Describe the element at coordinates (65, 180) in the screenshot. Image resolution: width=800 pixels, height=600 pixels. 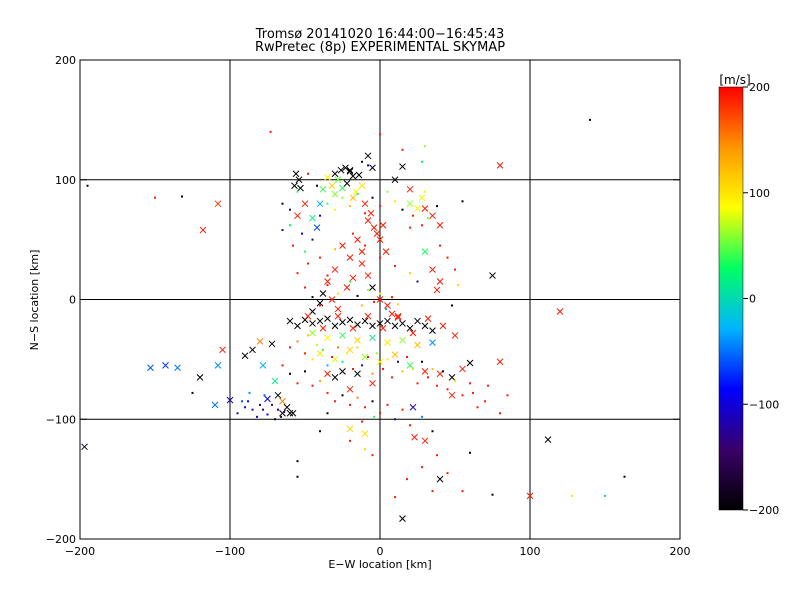
I see `y-tick-label: 100` at that location.